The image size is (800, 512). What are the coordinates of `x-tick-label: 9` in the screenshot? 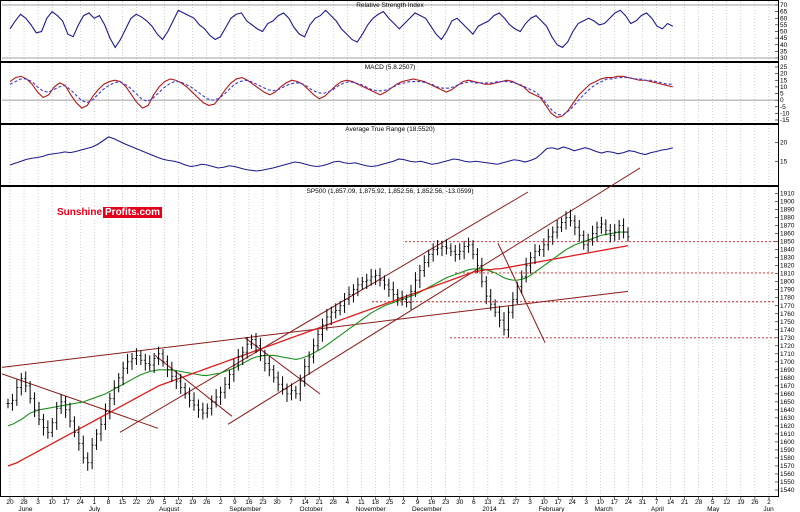 It's located at (235, 502).